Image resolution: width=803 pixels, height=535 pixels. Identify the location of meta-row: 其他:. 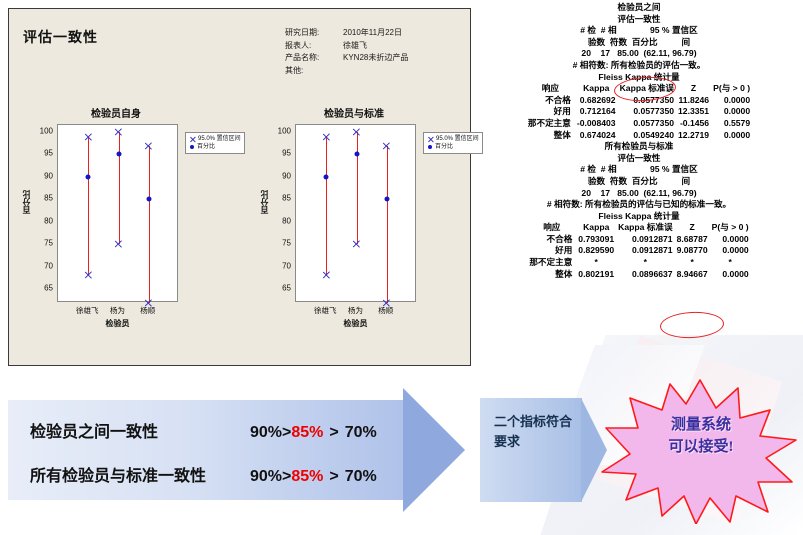
(346, 71).